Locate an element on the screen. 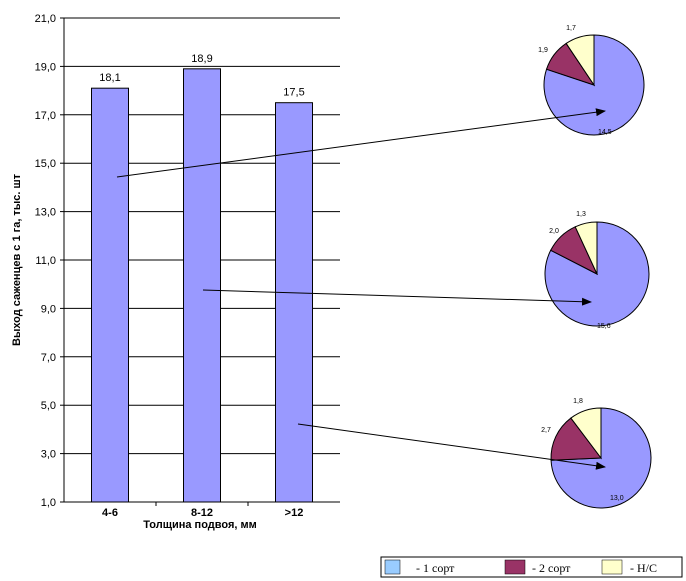 The image size is (686, 581). bar-value-labels: 18,1 18,9 17,5 is located at coordinates (201, 76).